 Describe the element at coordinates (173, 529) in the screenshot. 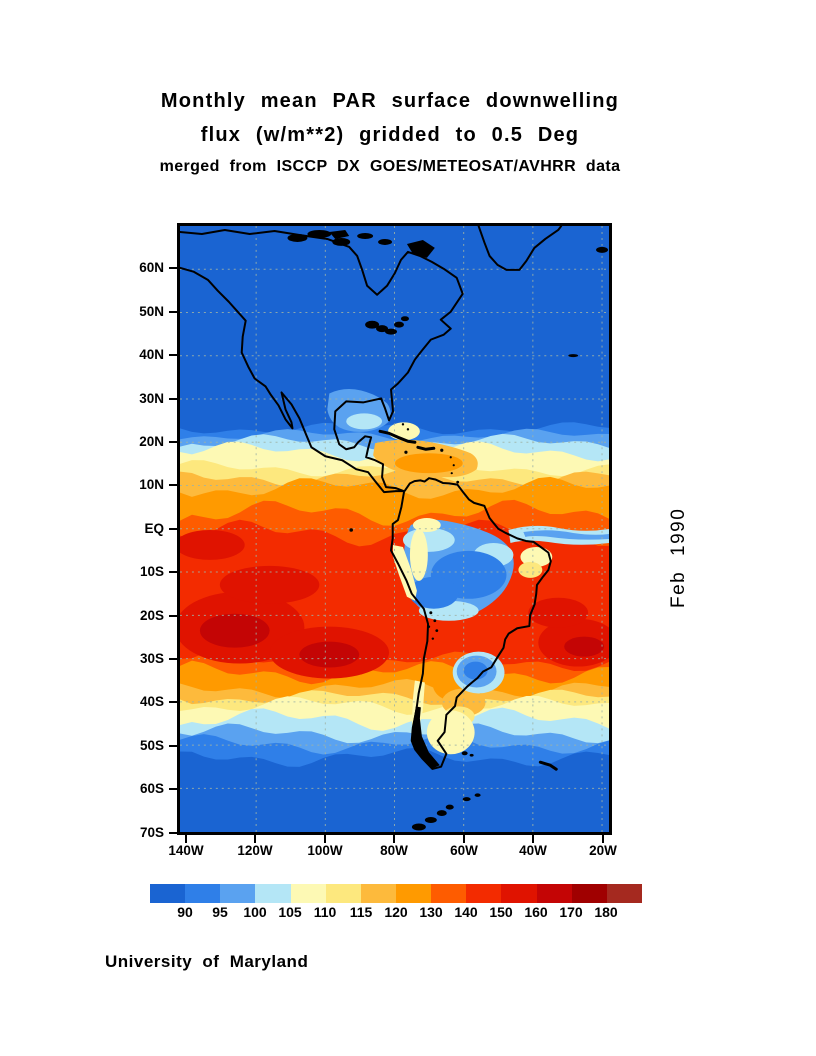

I see `lat-tick-eq` at that location.